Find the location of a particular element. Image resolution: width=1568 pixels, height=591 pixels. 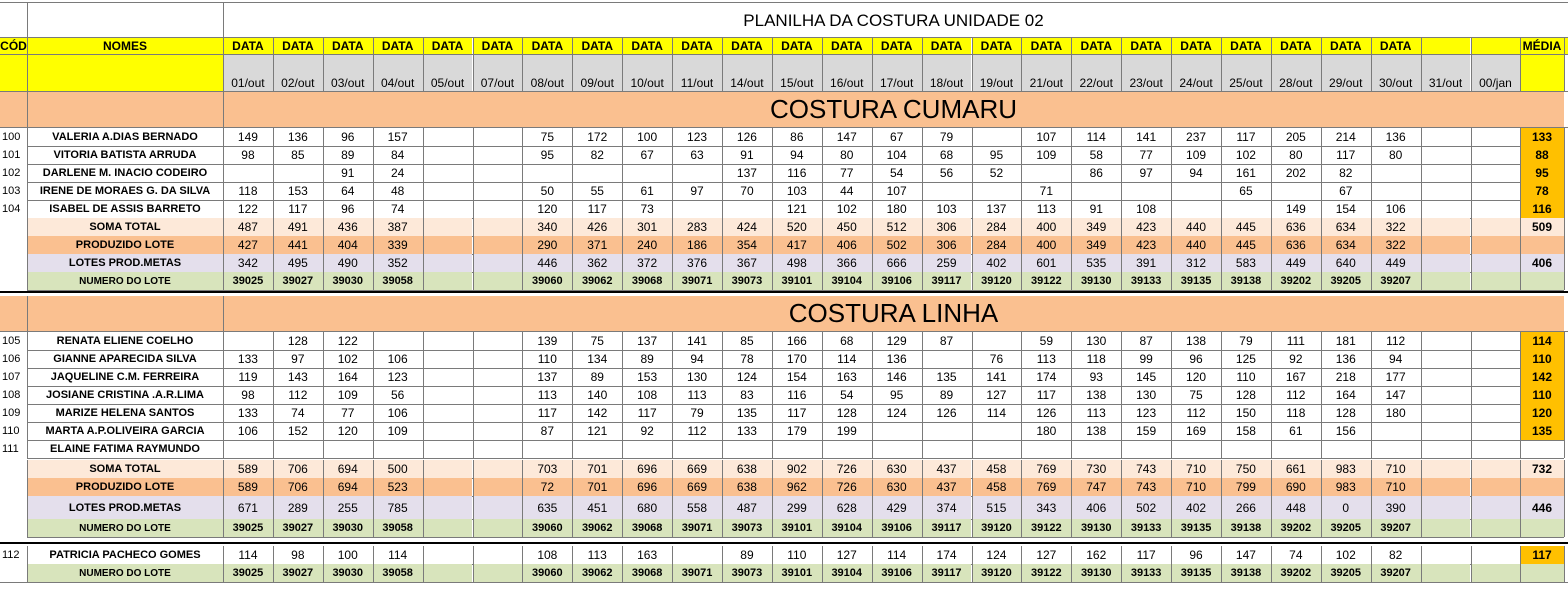

total-value: 440 is located at coordinates (1196, 245).